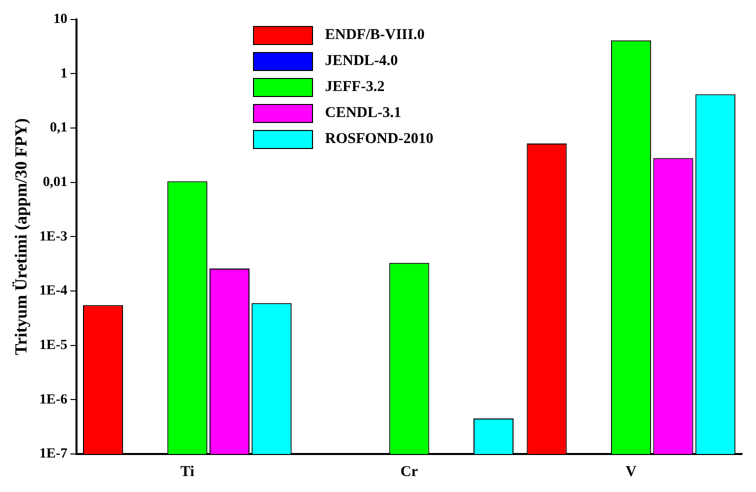 The height and width of the screenshot is (492, 756). Describe the element at coordinates (187, 472) in the screenshot. I see `x-tick-label: Ti` at that location.